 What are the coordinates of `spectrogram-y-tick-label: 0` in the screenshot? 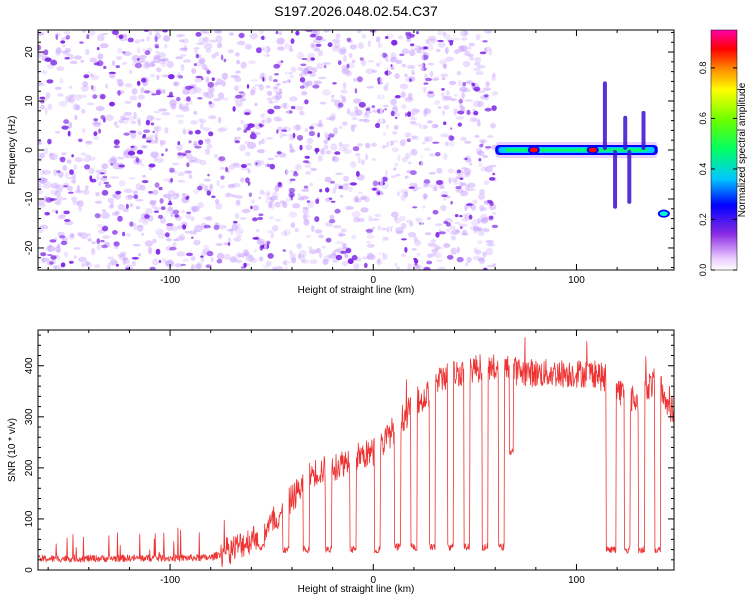 It's located at (29, 150).